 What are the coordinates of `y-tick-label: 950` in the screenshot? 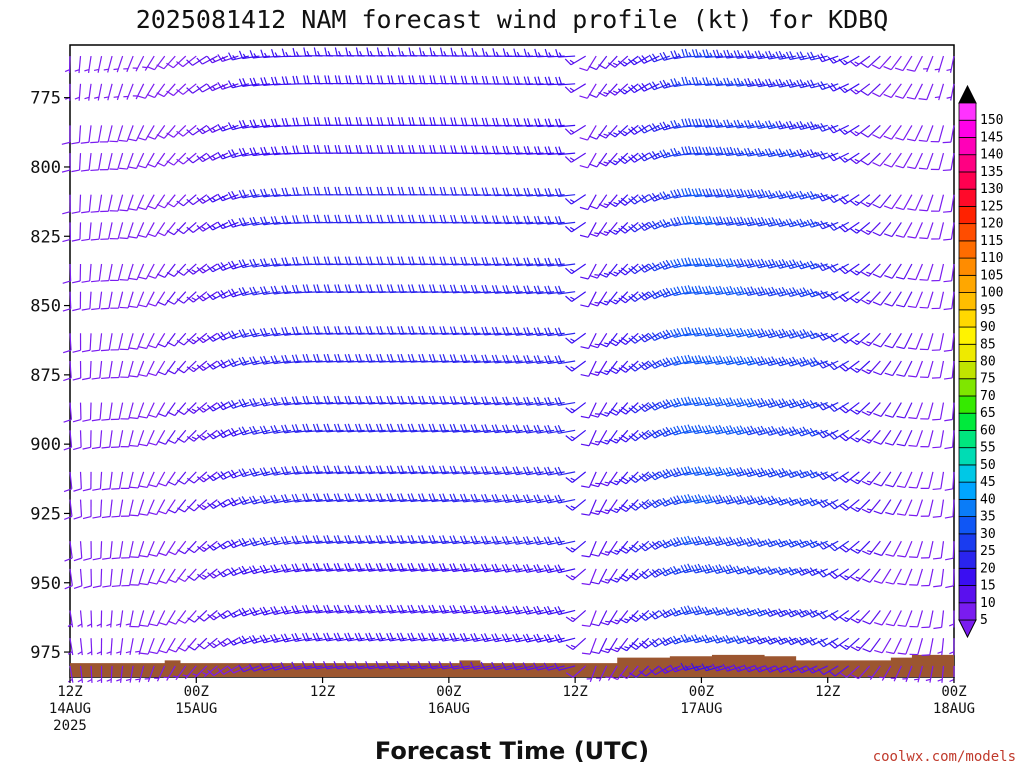 It's located at (45, 584).